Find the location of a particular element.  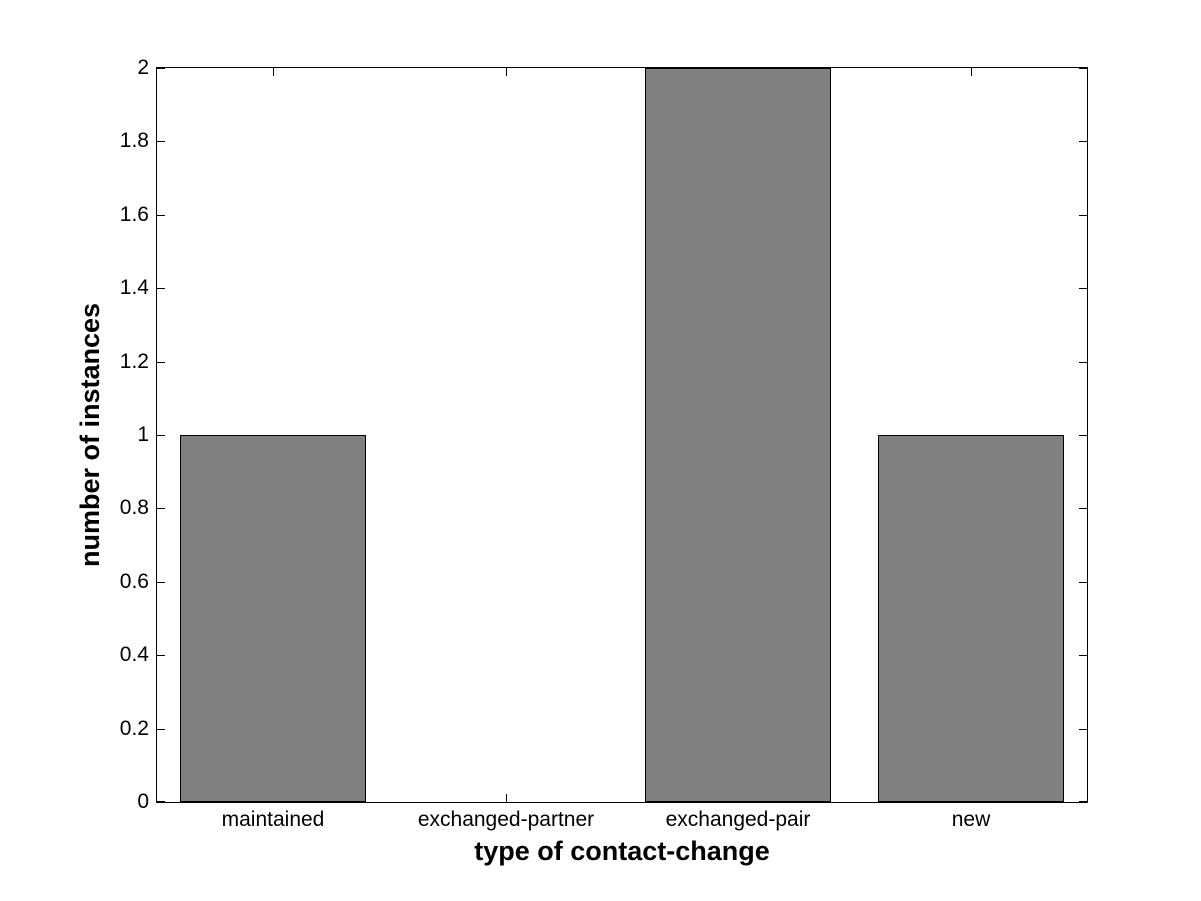

x-axis-label: type of contact-change is located at coordinates (622, 851).